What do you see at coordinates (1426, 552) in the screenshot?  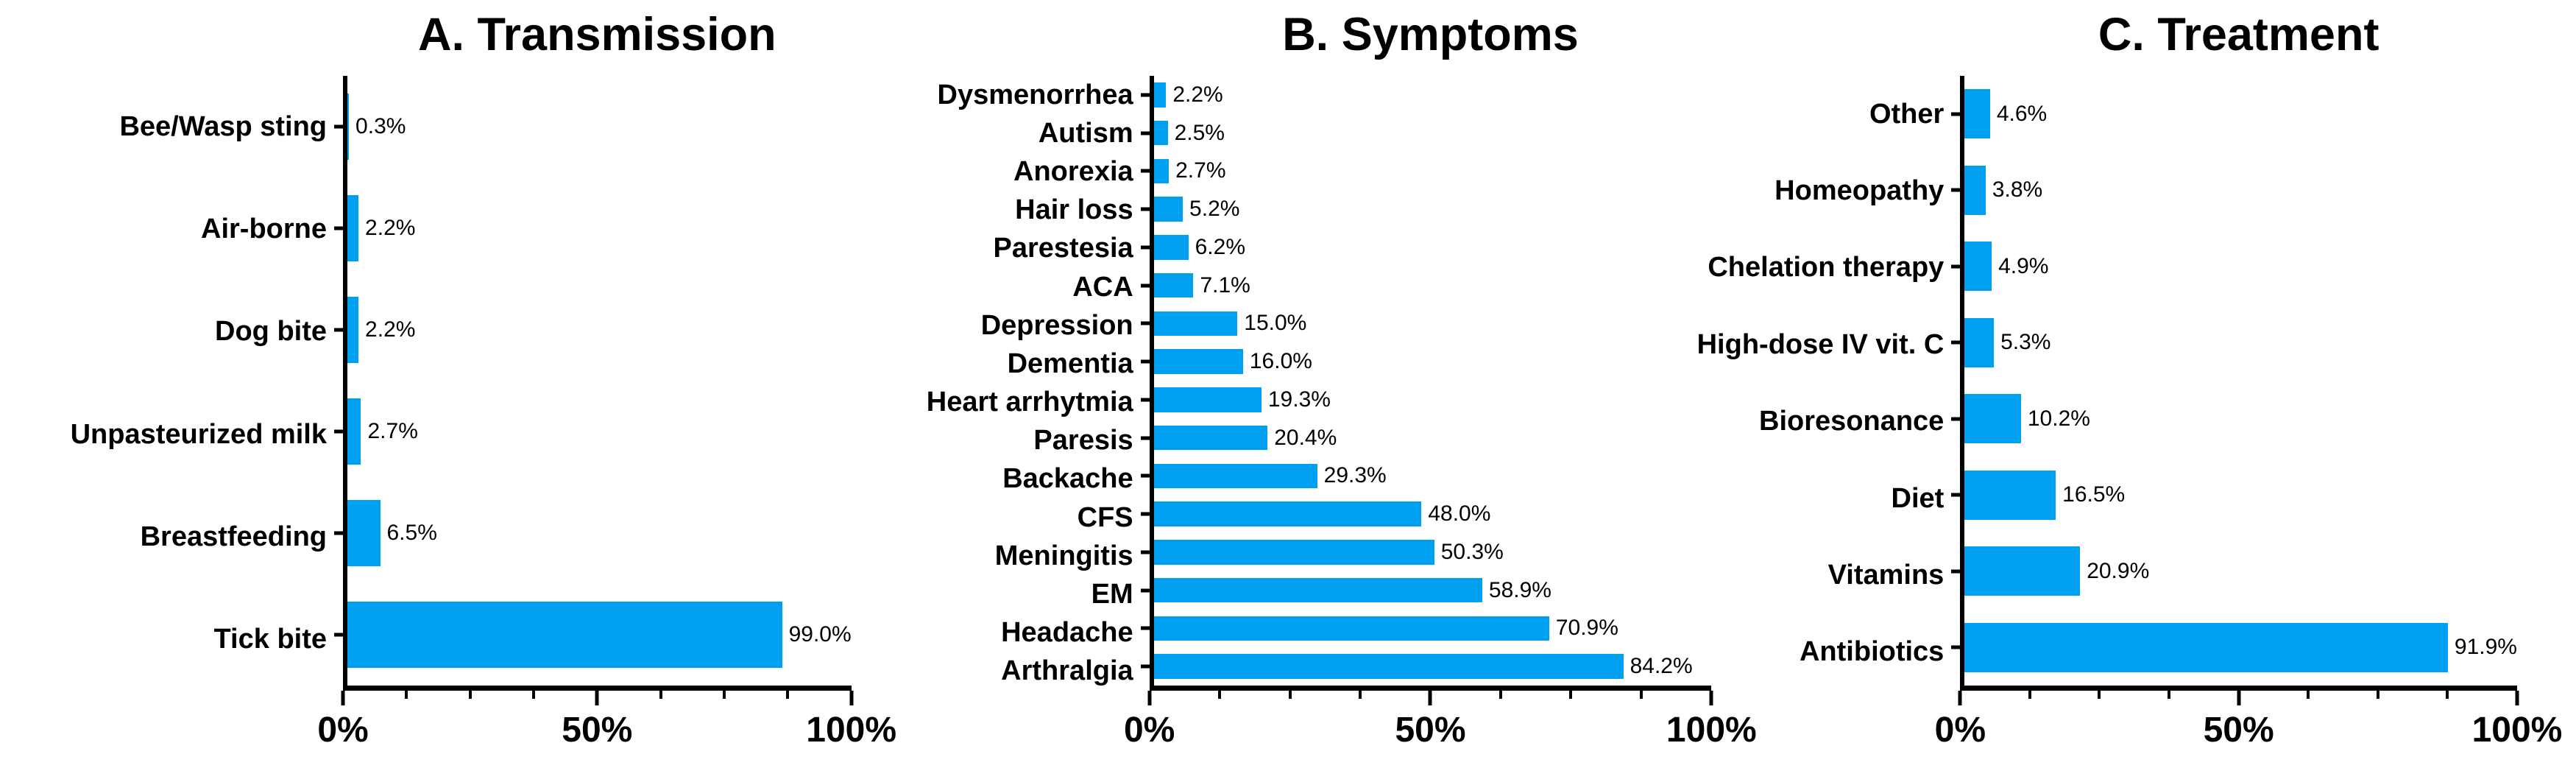 I see `bar-row: 50.3%` at bounding box center [1426, 552].